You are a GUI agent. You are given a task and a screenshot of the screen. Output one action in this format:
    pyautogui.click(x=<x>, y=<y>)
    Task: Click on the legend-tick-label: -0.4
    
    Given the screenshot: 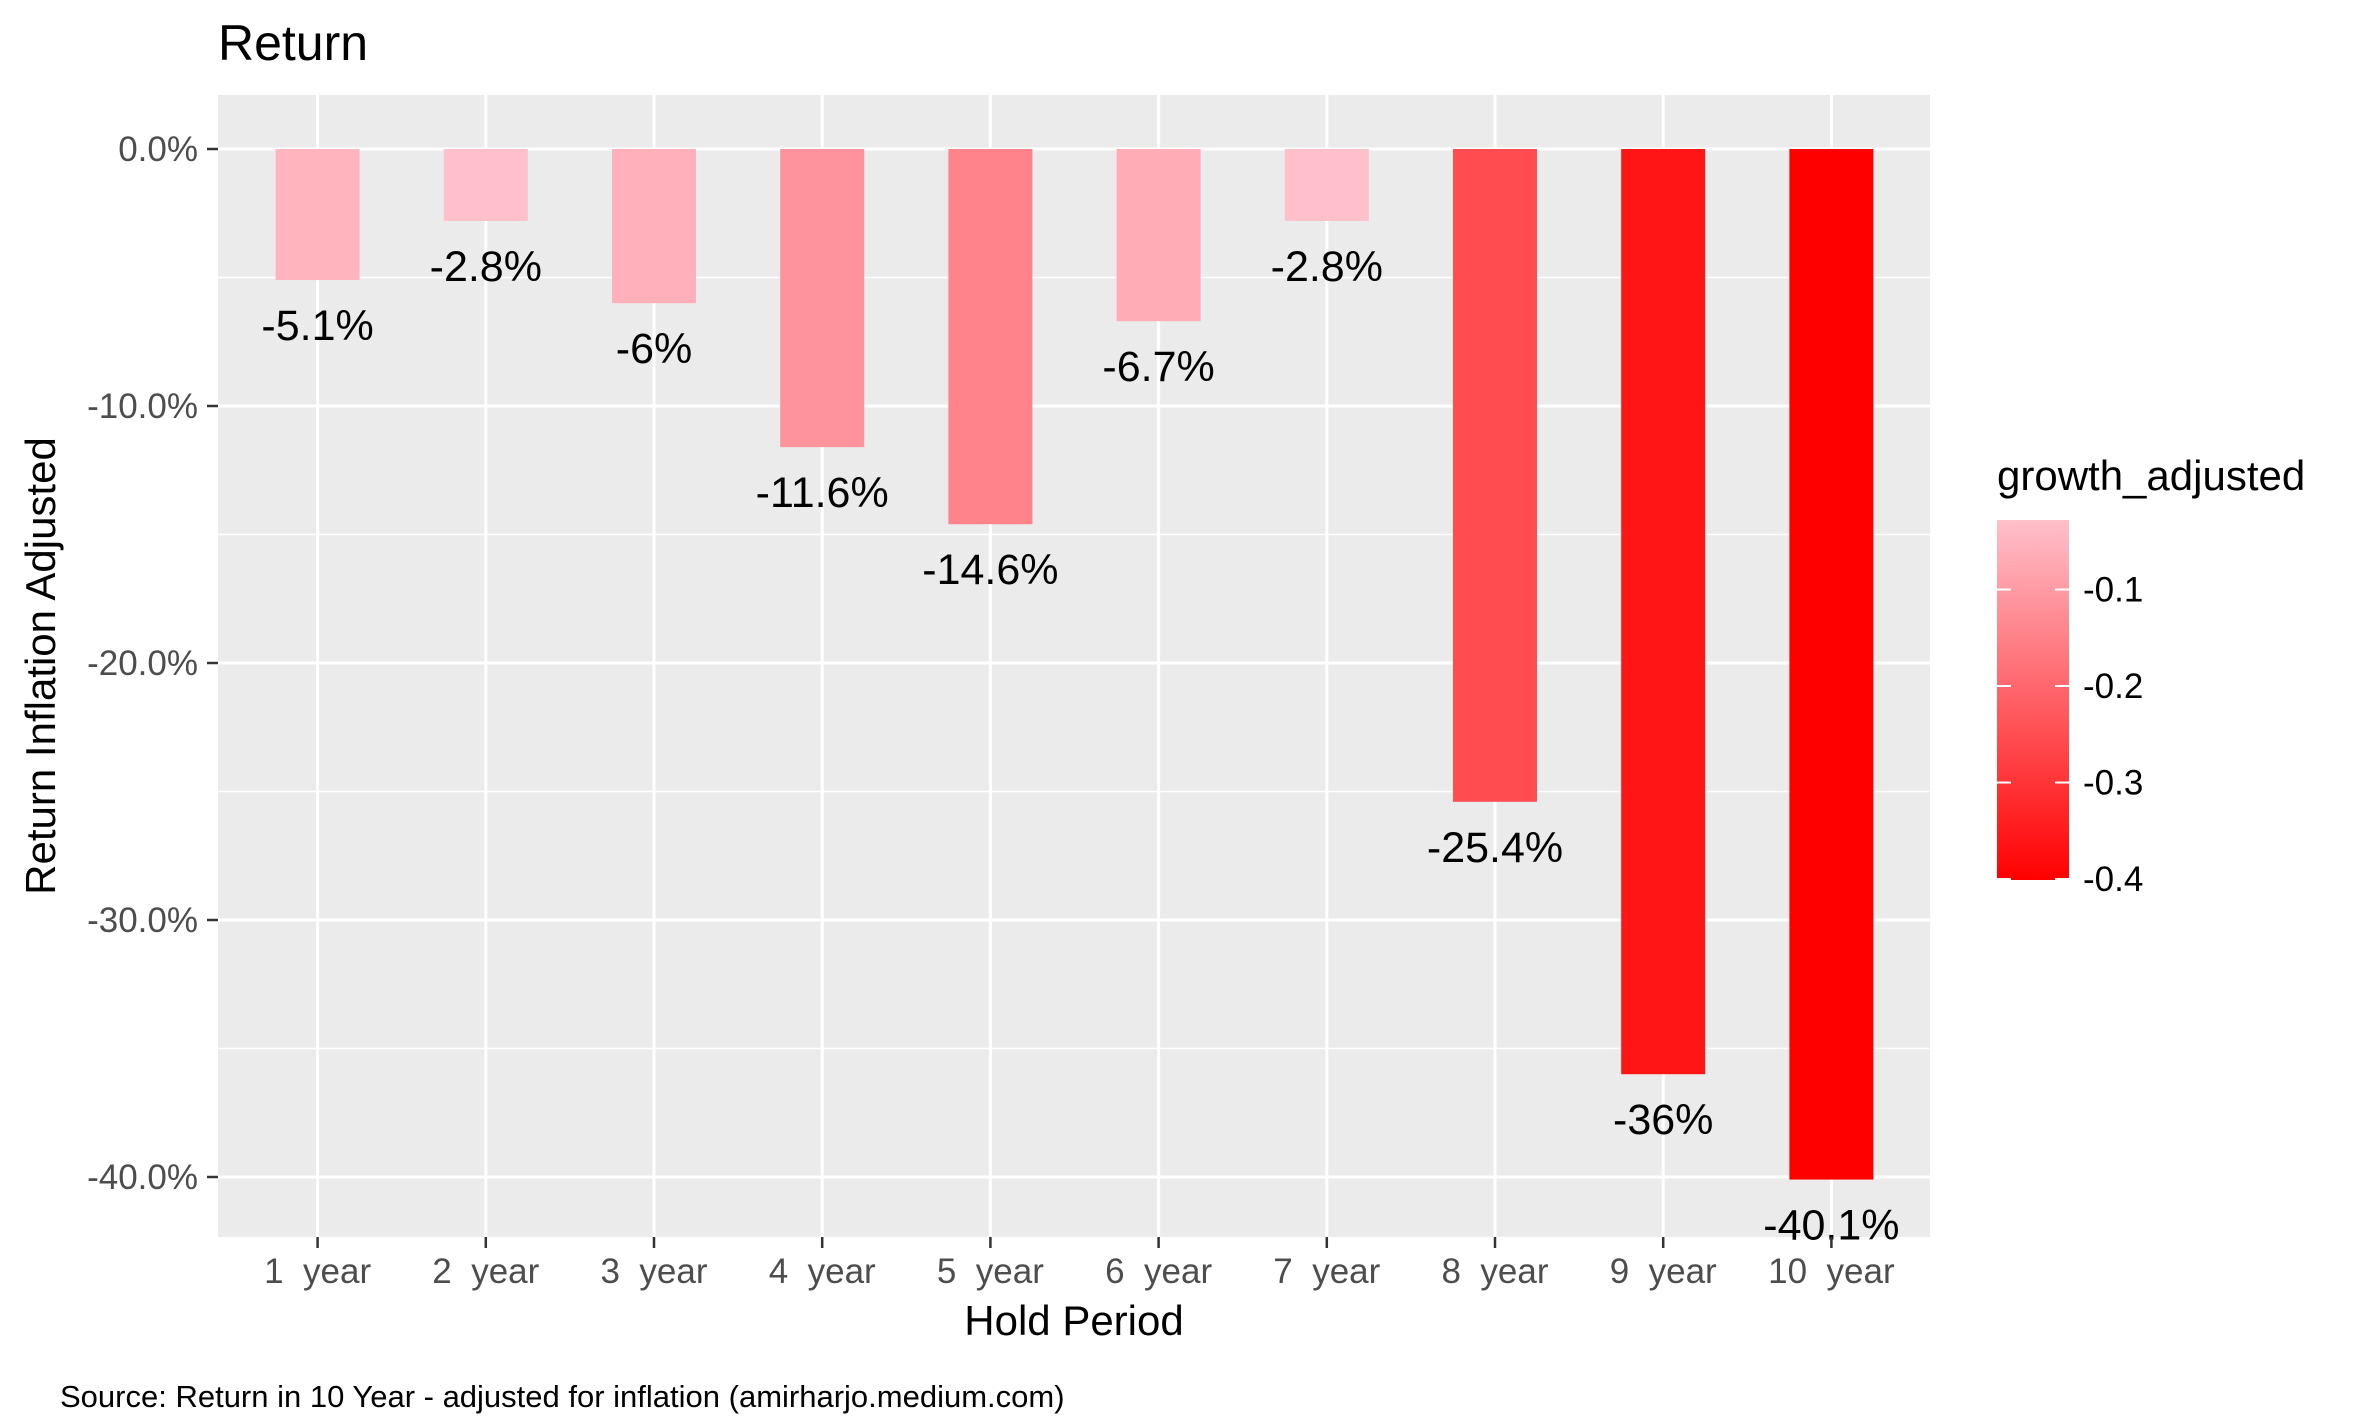 What is the action you would take?
    pyautogui.click(x=2113, y=879)
    